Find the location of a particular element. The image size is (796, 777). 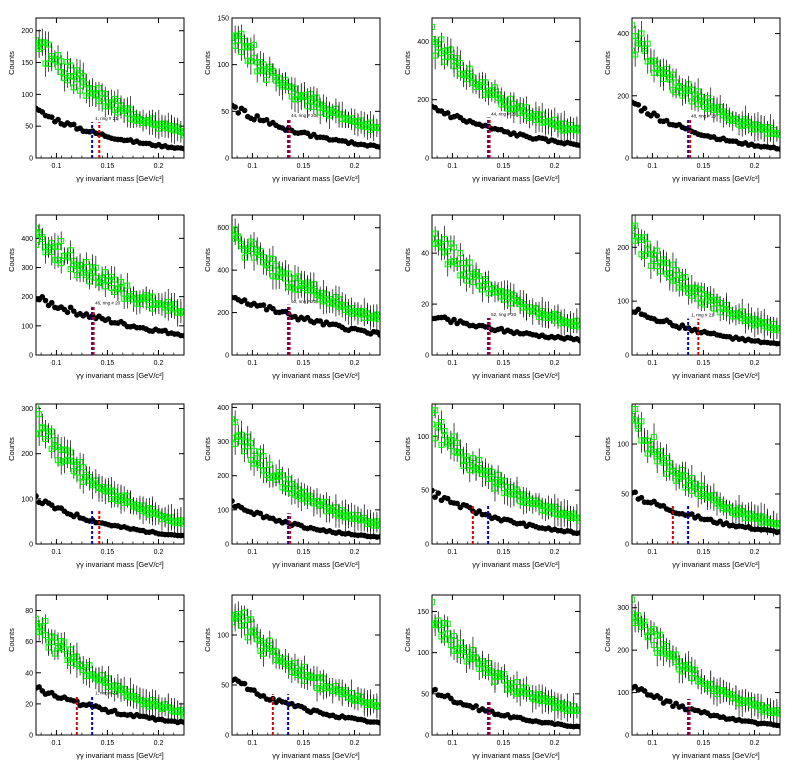

y-tick-label: 200 is located at coordinates (27, 31).